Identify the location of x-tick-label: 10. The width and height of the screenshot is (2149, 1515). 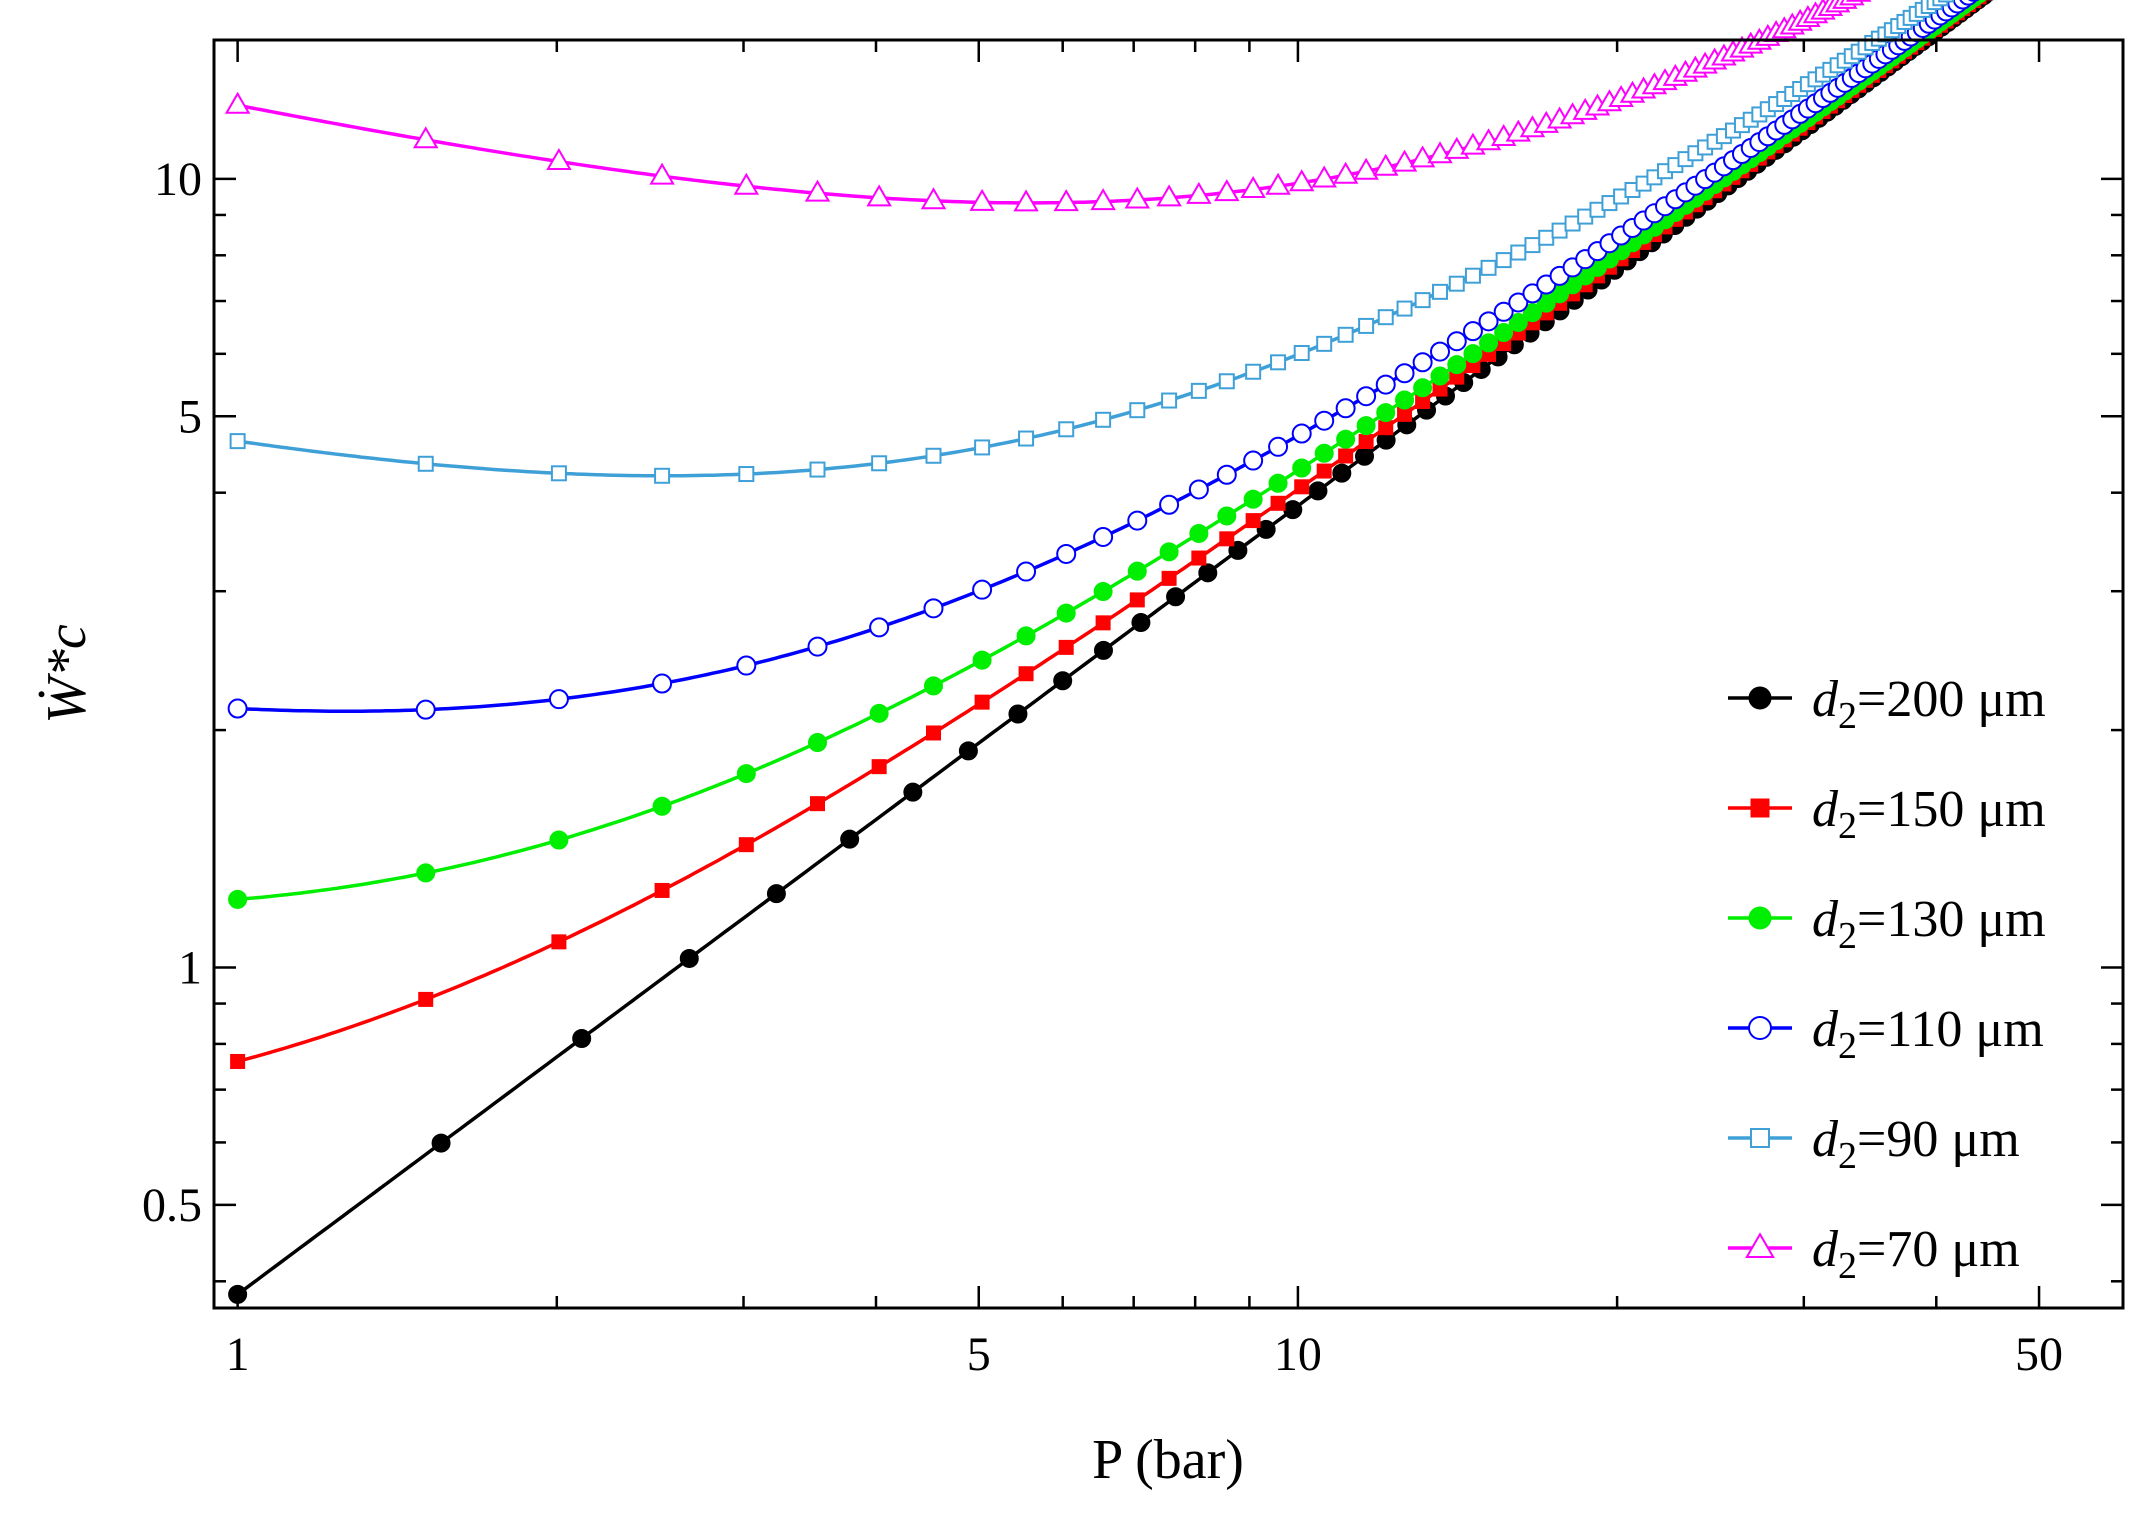
(1298, 1354).